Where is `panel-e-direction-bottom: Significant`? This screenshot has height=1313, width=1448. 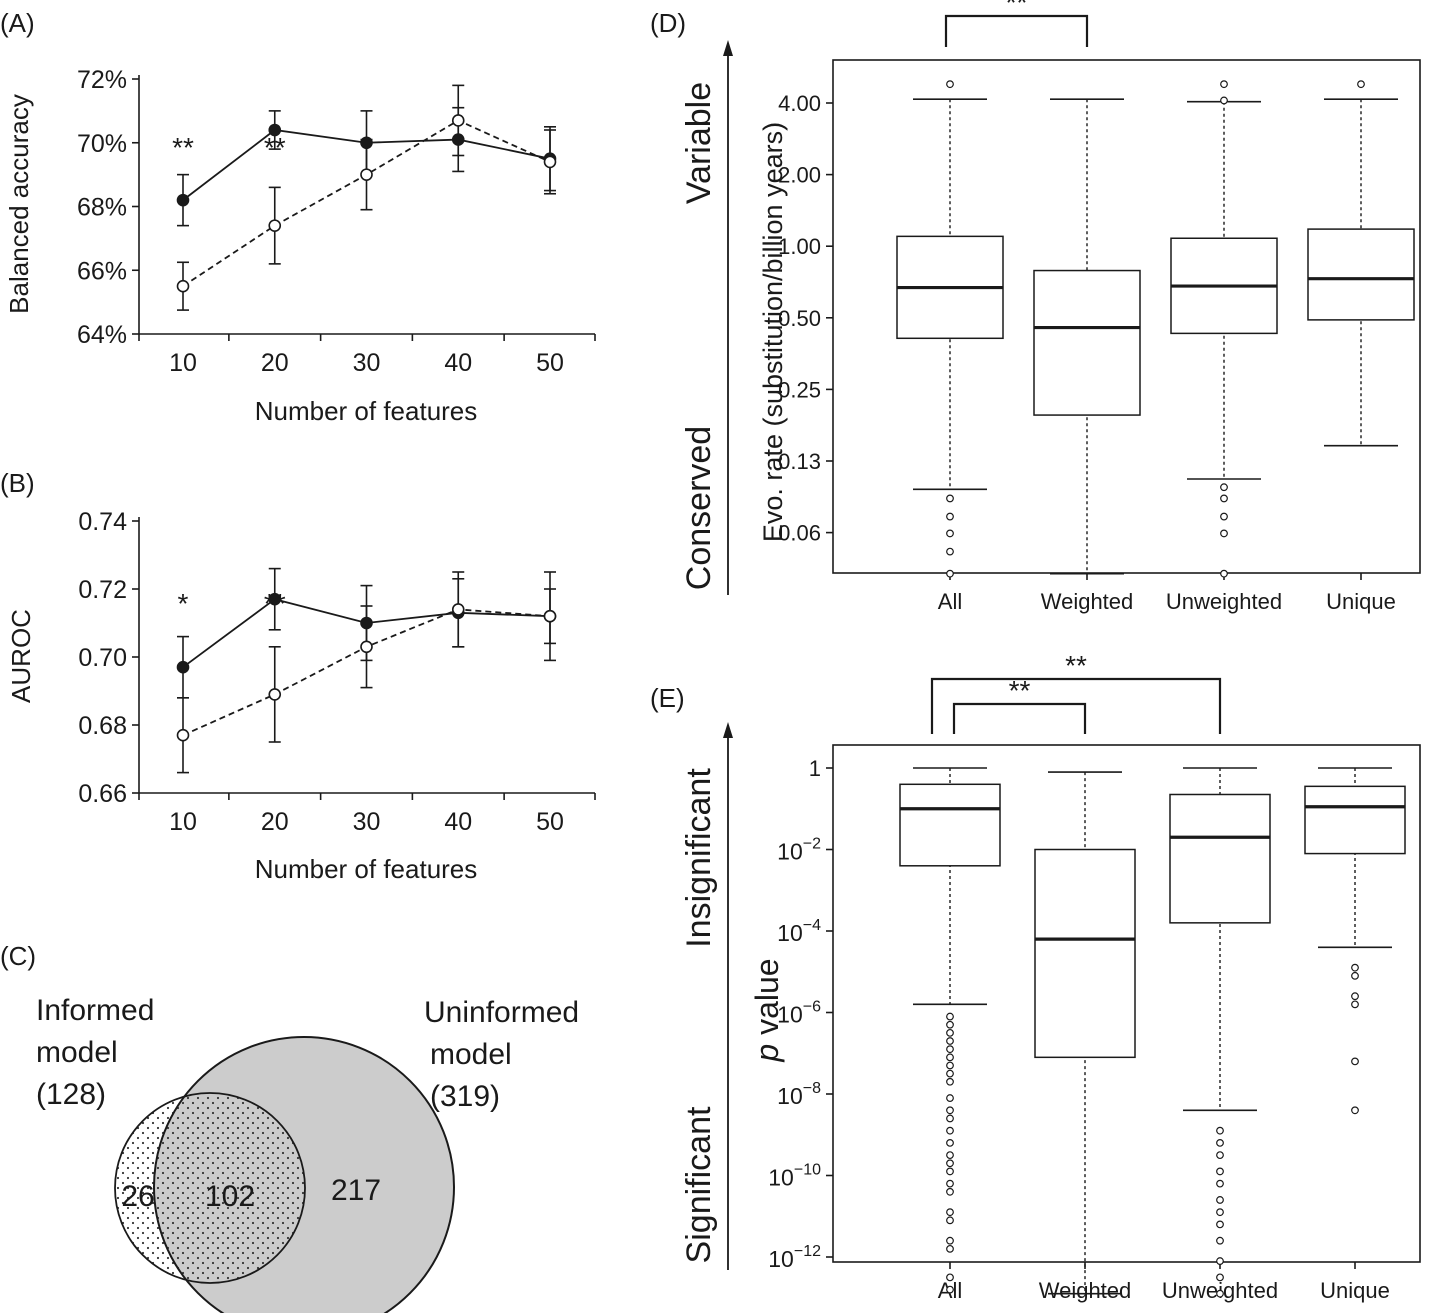 panel-e-direction-bottom: Significant is located at coordinates (699, 1184).